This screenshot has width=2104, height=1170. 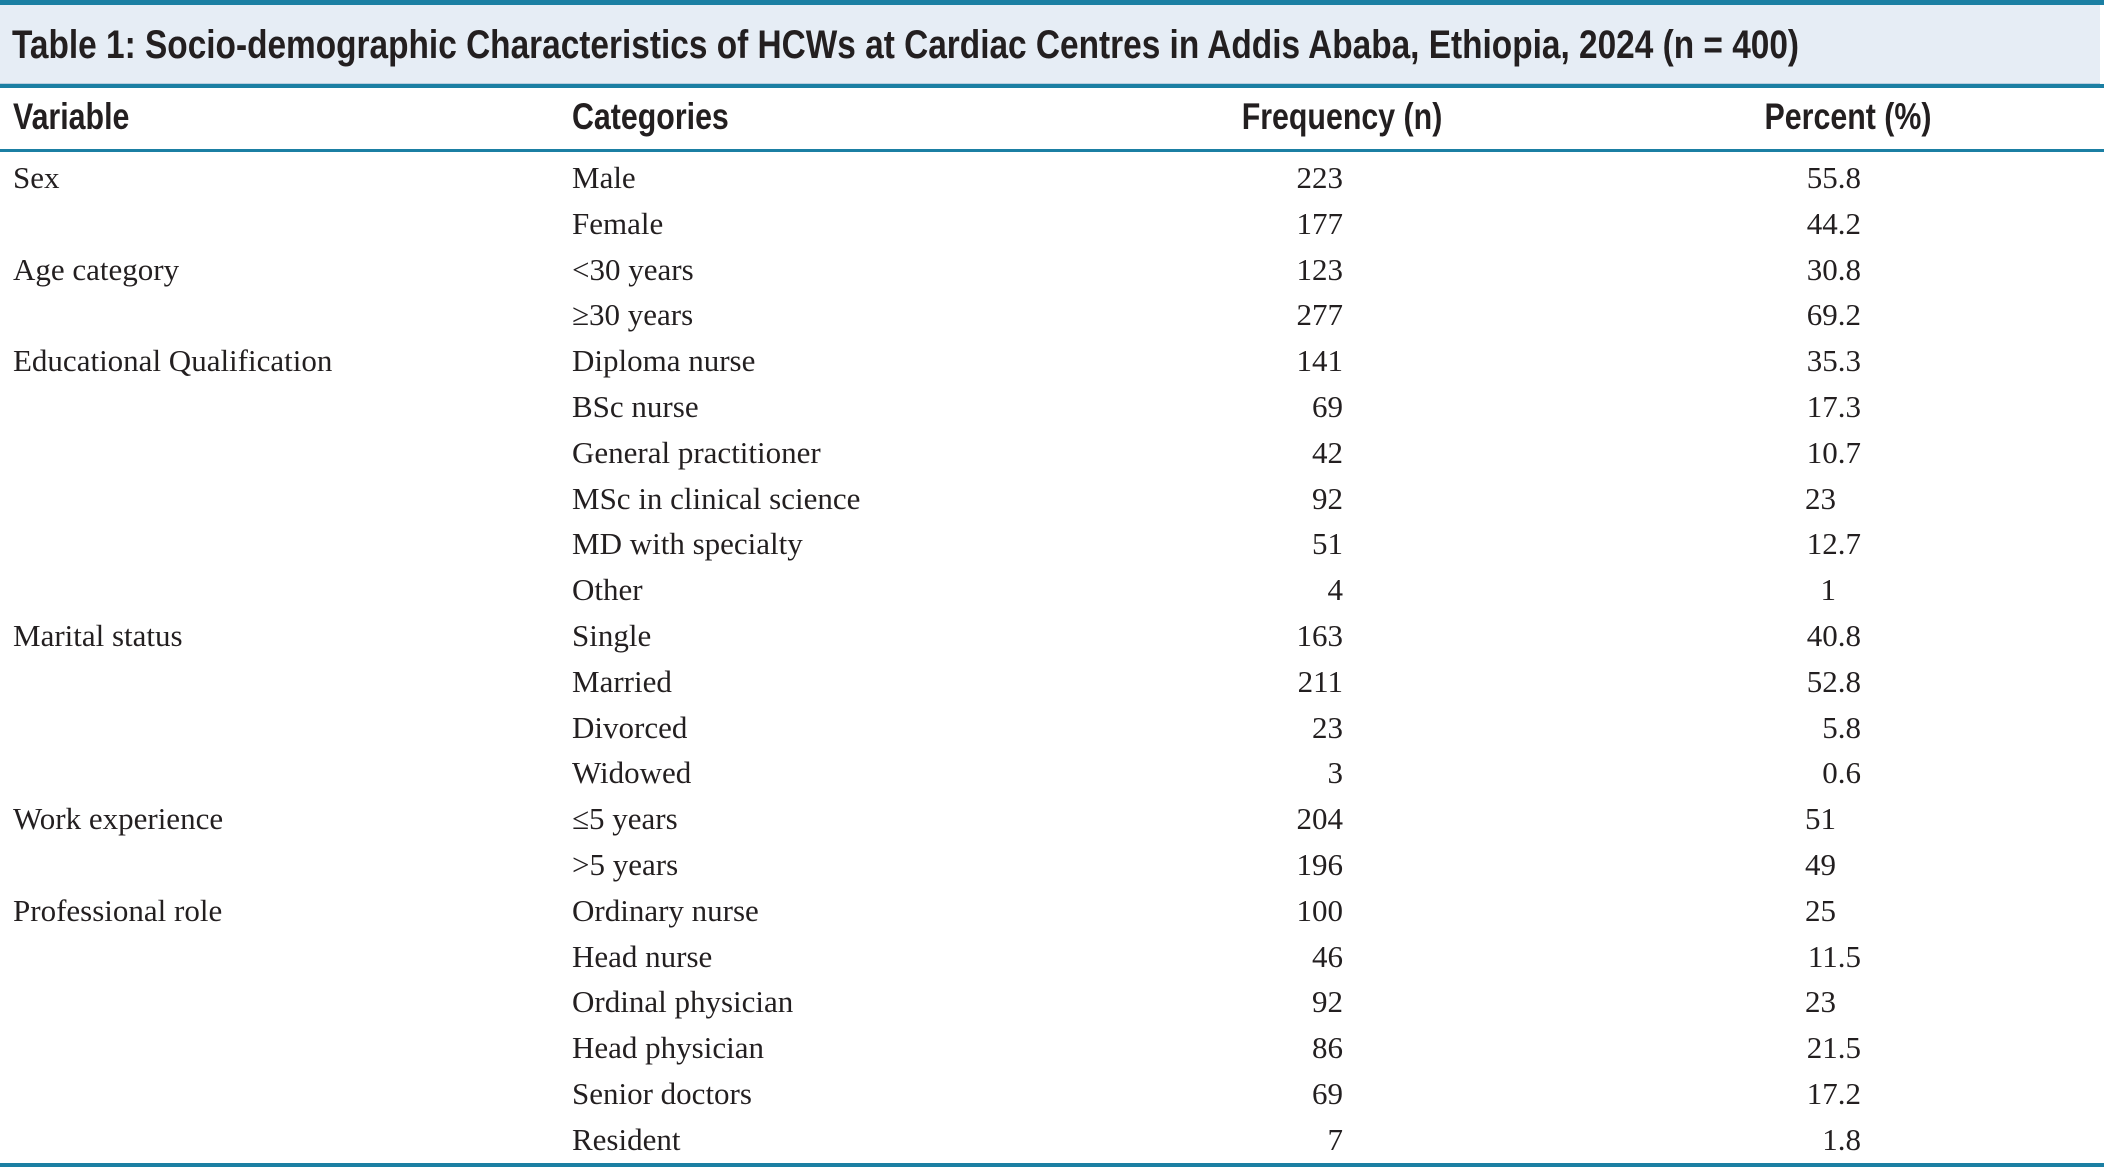 What do you see at coordinates (1833, 361) in the screenshot?
I see `percent-cell: 35.3` at bounding box center [1833, 361].